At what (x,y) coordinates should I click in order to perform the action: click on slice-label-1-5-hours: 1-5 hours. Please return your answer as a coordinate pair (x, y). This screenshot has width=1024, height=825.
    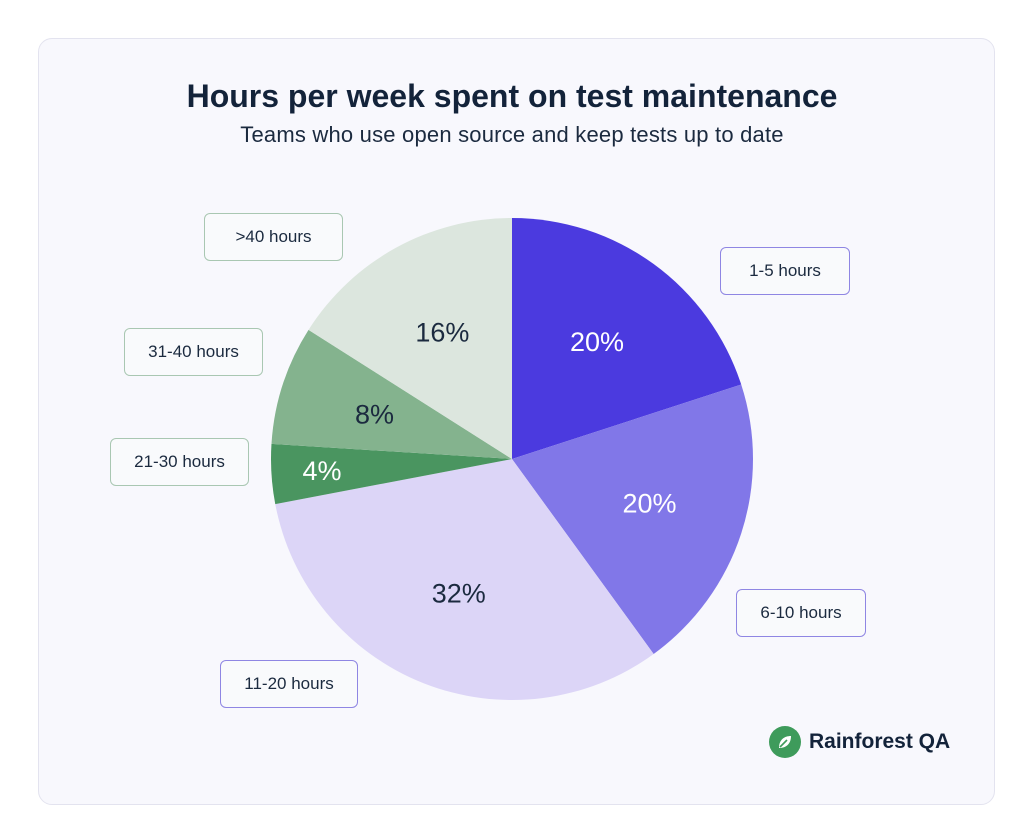
    Looking at the image, I should click on (785, 271).